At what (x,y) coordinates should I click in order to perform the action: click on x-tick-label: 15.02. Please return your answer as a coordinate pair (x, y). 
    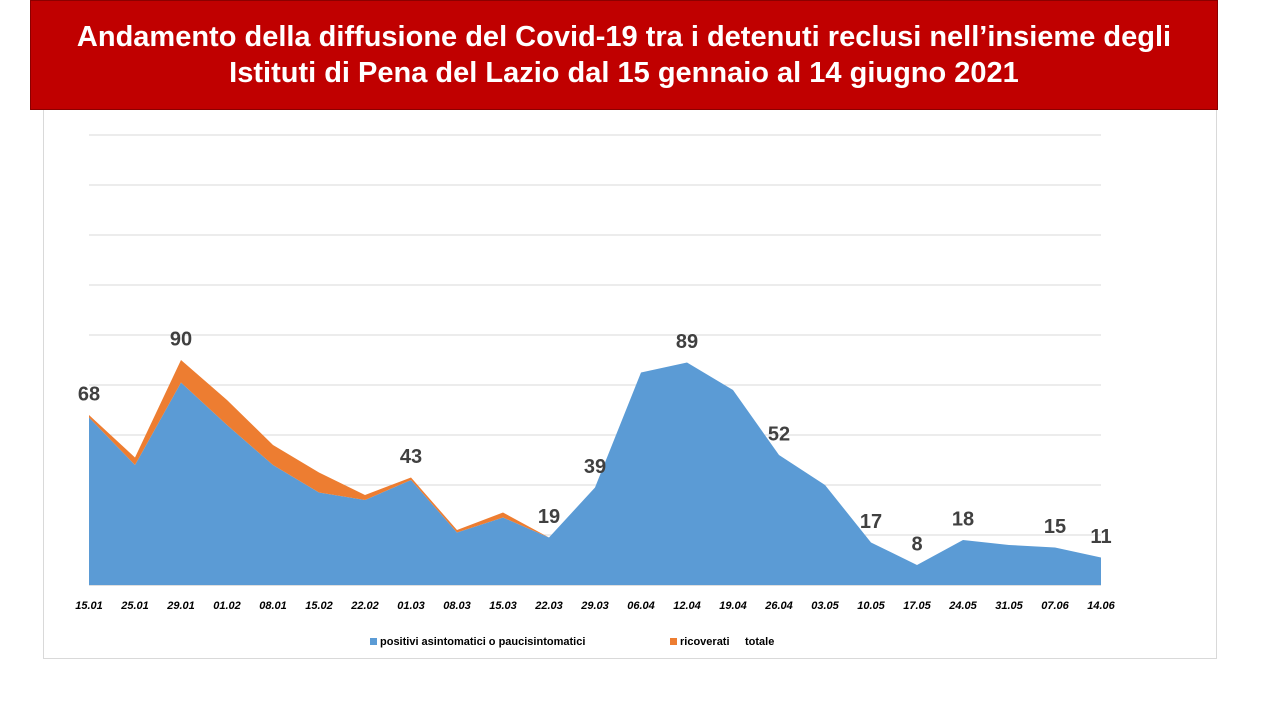
    Looking at the image, I should click on (319, 606).